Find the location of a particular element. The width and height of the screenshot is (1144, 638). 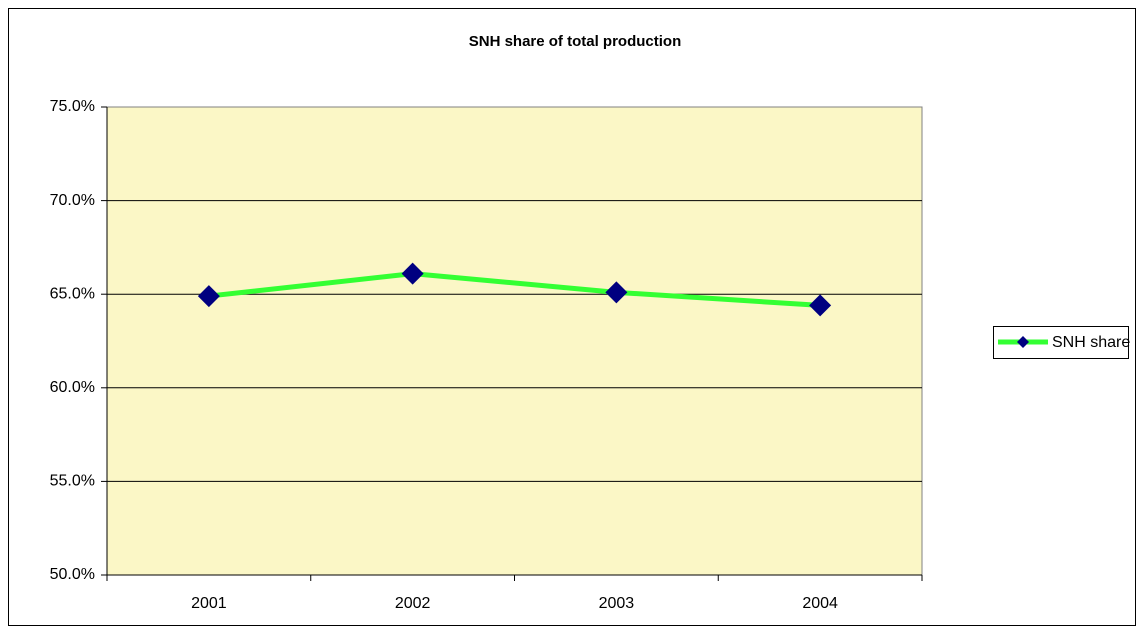

x-tick-label: 2004 is located at coordinates (820, 603).